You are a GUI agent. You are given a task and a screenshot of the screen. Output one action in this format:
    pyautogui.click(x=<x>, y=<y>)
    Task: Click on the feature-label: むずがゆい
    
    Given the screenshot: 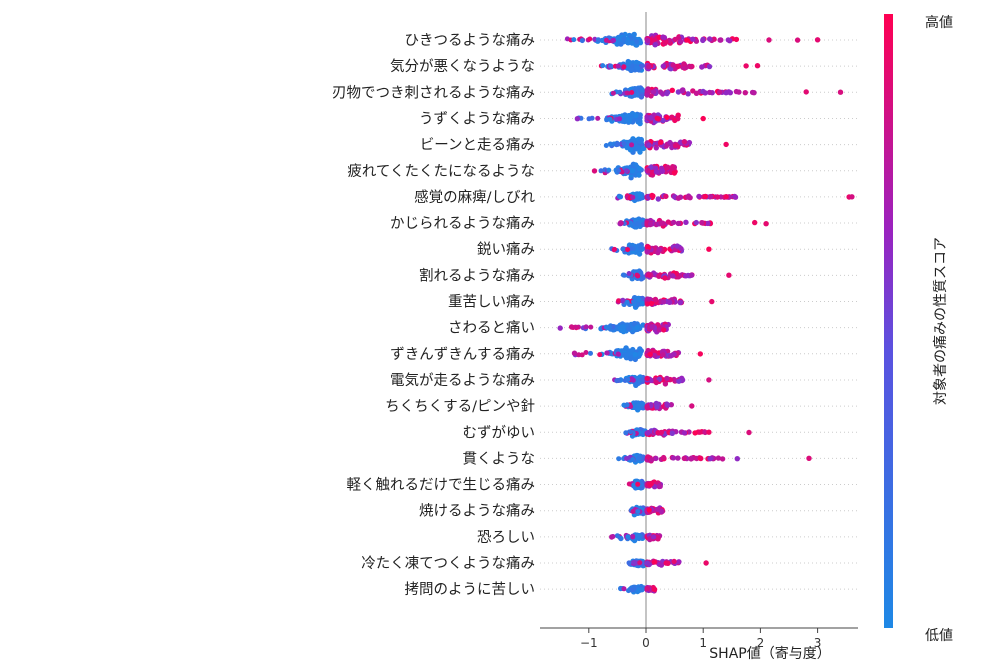 What is the action you would take?
    pyautogui.click(x=499, y=432)
    